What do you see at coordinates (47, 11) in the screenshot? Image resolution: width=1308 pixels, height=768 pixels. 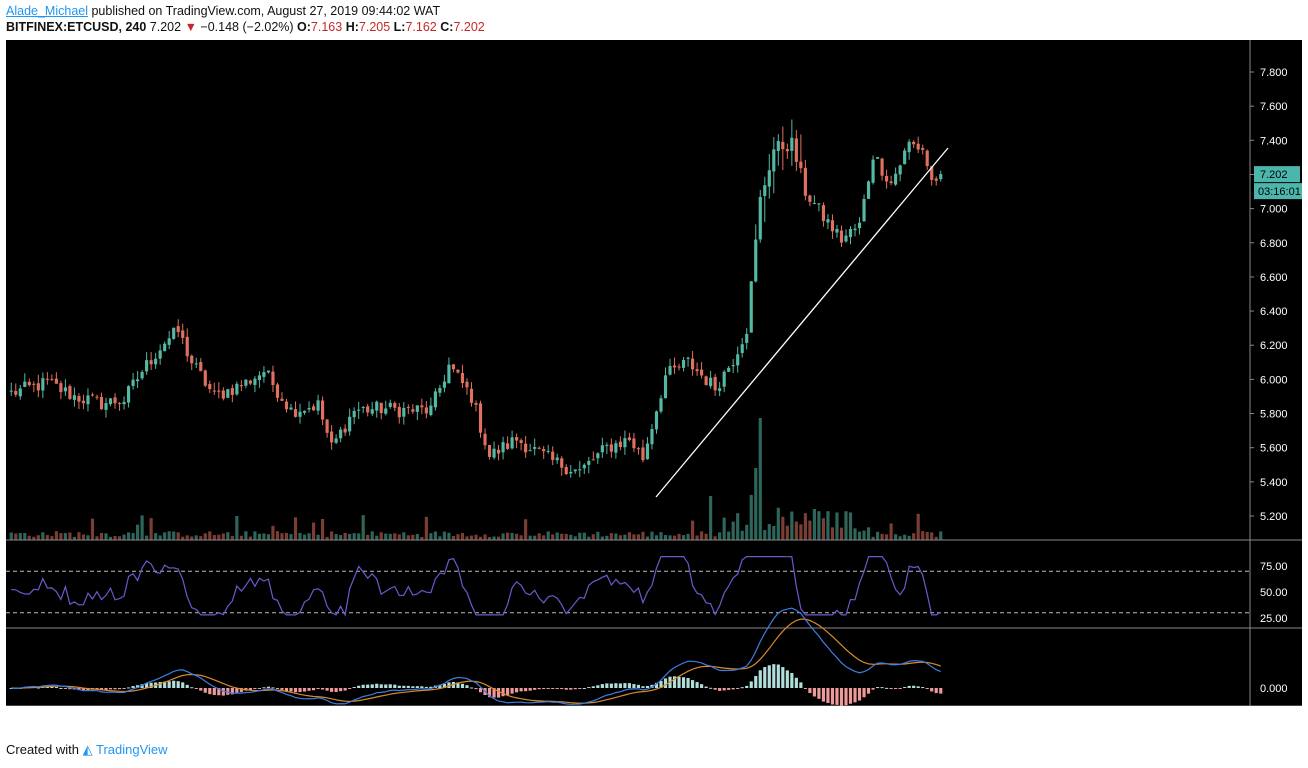 I see `author-link: Alade_Michael` at bounding box center [47, 11].